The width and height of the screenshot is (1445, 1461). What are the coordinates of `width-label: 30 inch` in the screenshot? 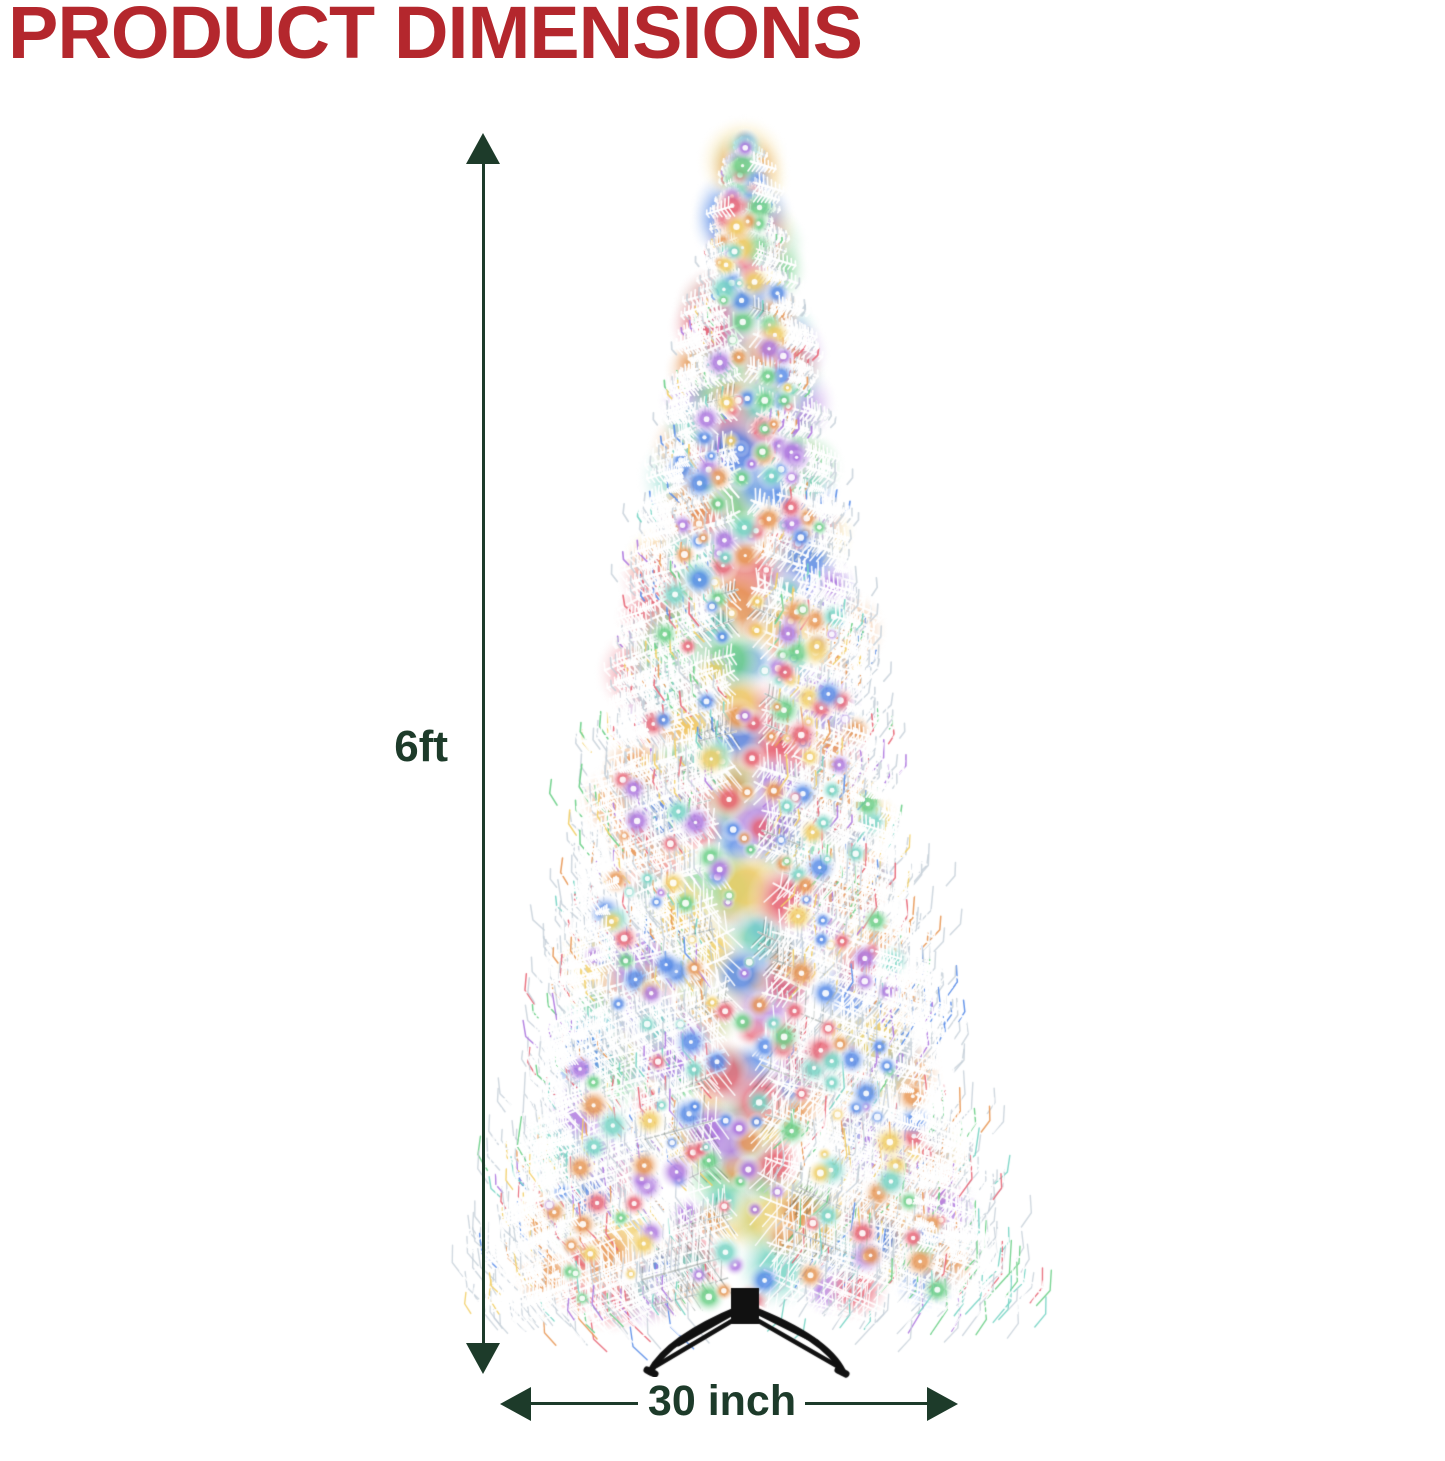 It's located at (722, 1401).